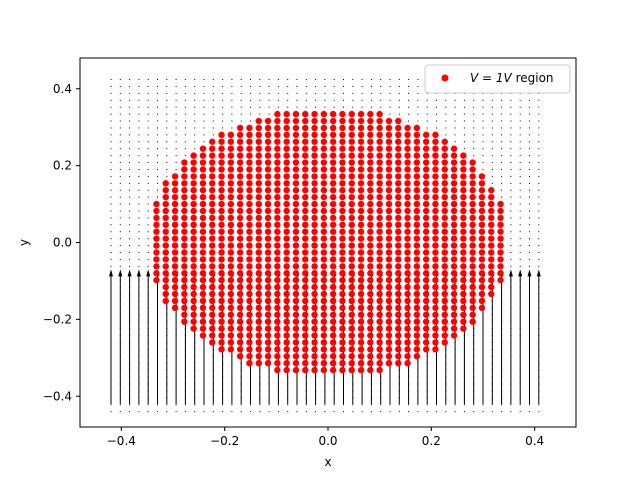  I want to click on legend-marker, so click(445, 78).